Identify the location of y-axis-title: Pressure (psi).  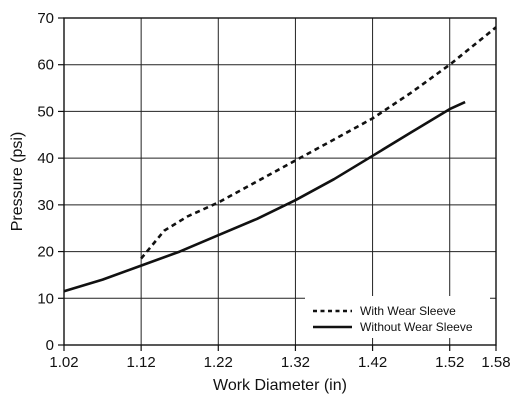
(17, 182).